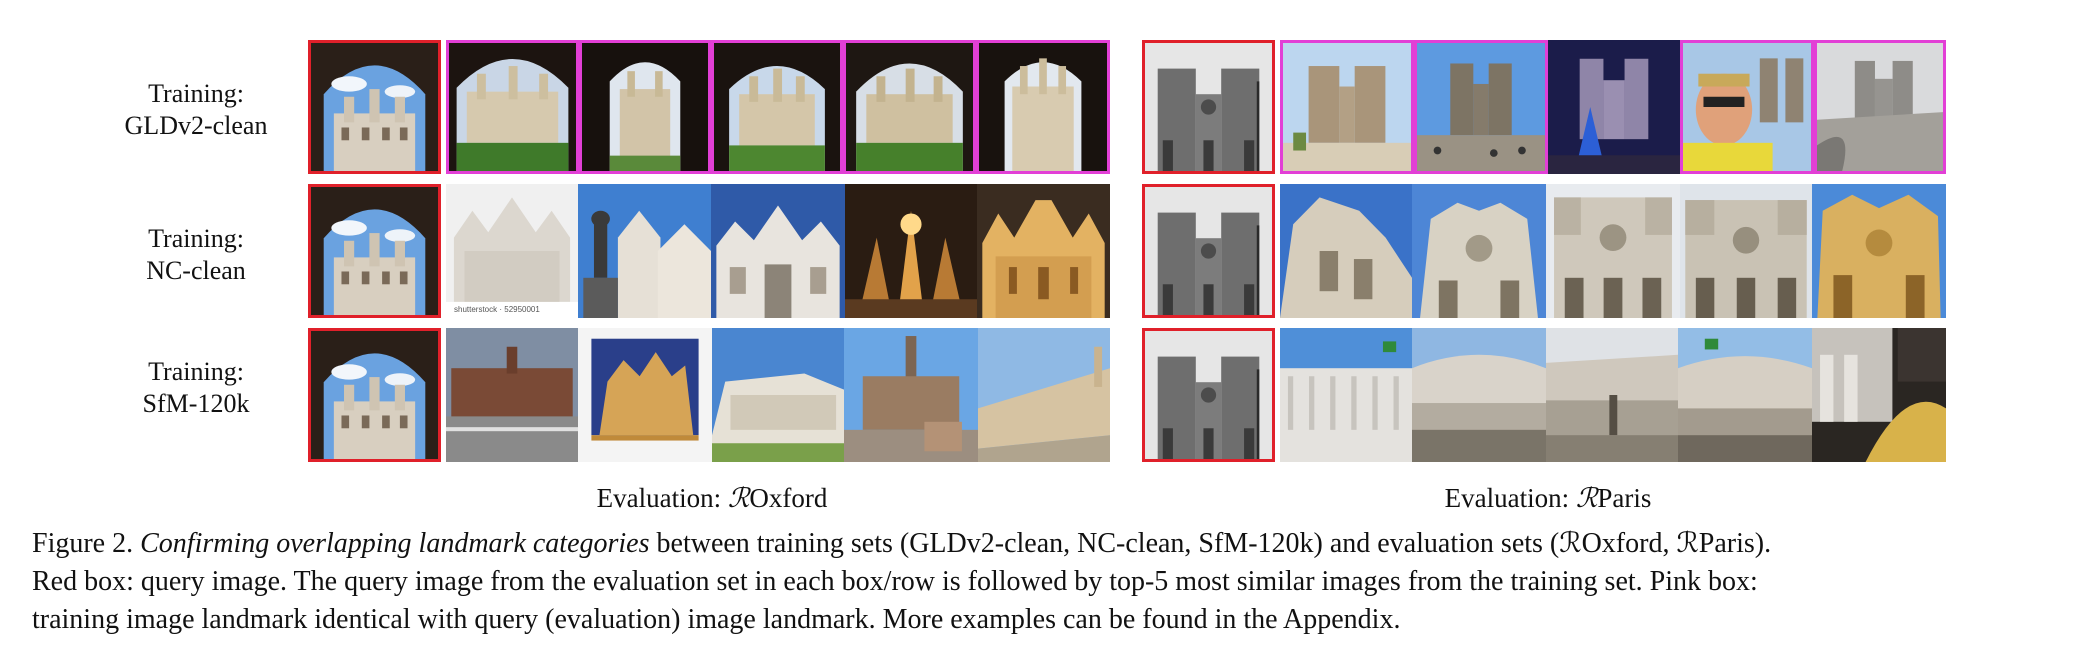  What do you see at coordinates (83, 543) in the screenshot?
I see `figure-label: Figure 2.` at bounding box center [83, 543].